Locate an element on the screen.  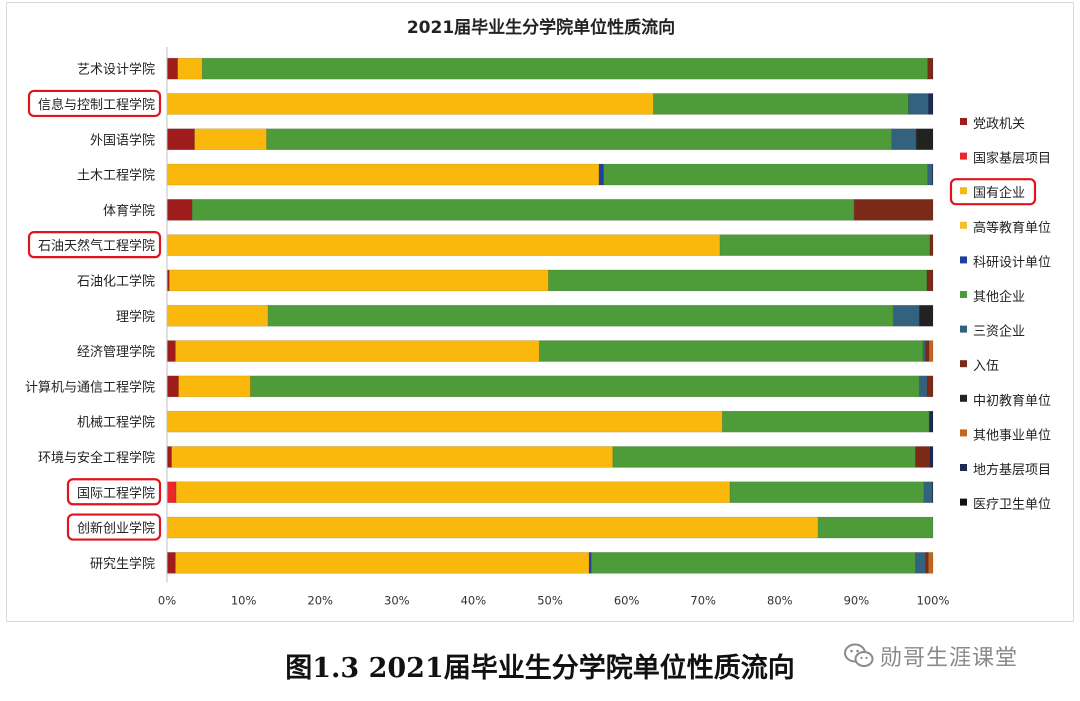
legend-label: 党政机关 is located at coordinates (999, 124).